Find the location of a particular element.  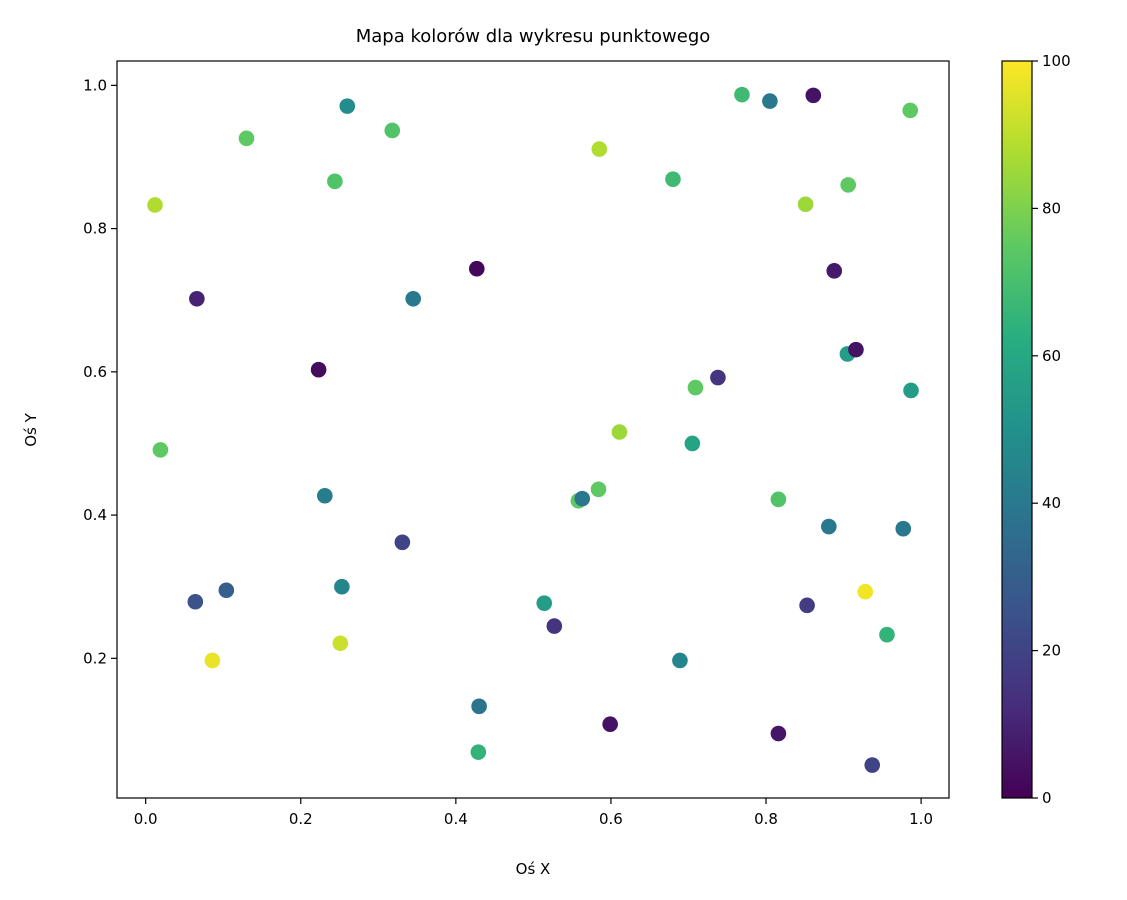

y-tick-label: 0.6 is located at coordinates (95, 372).